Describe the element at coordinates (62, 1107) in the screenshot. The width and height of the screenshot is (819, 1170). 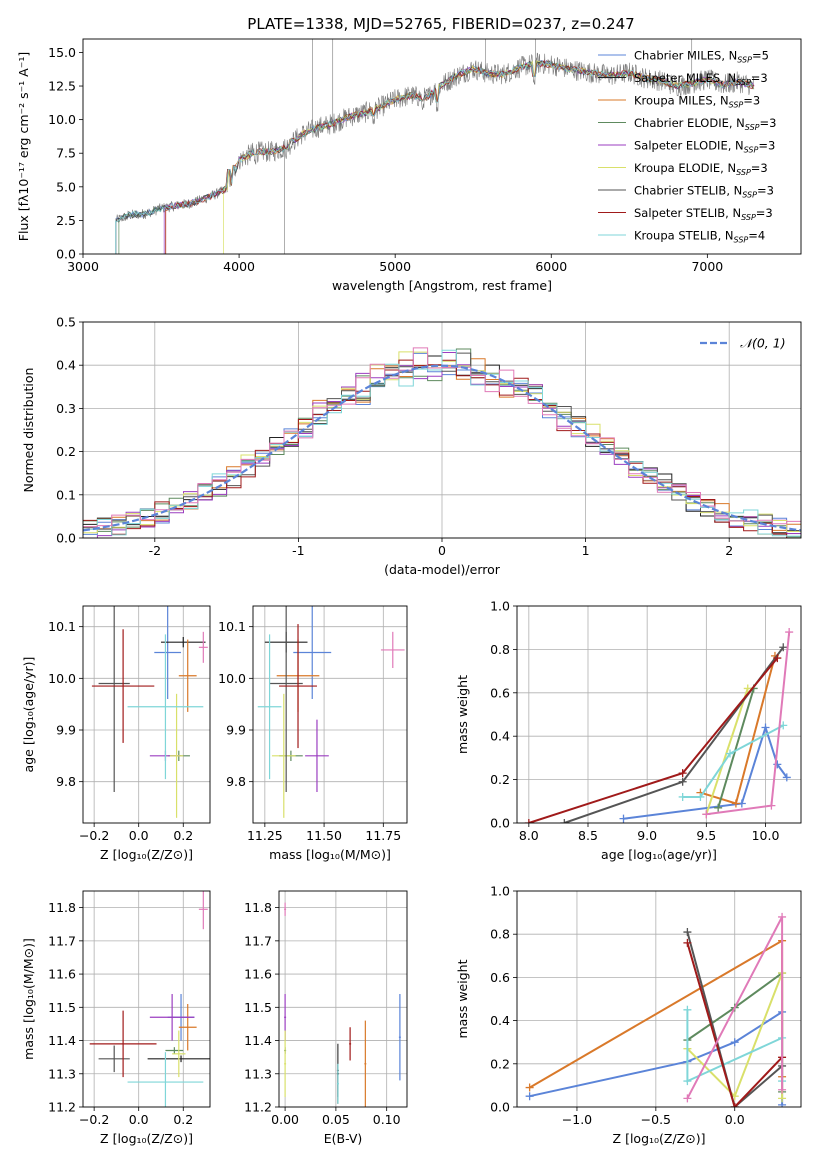
I see `y-tick-label: 11.2` at that location.